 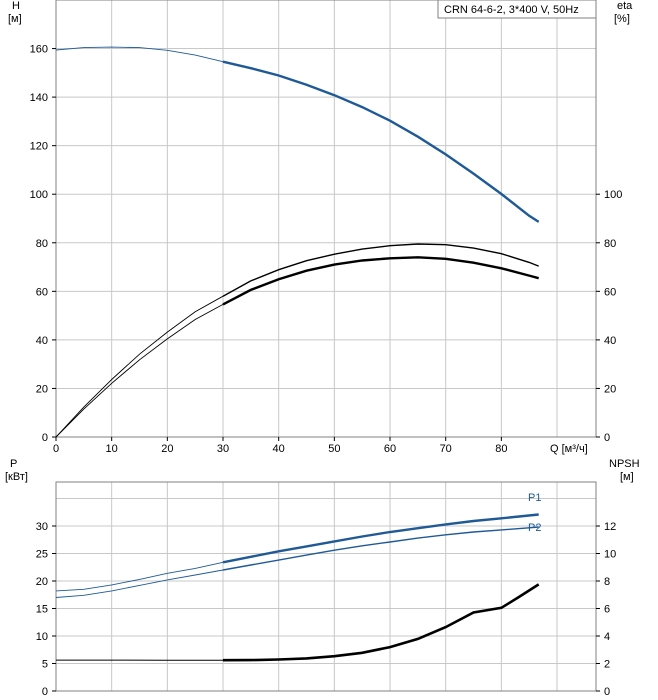 I want to click on chart-title-box, so click(x=517, y=9).